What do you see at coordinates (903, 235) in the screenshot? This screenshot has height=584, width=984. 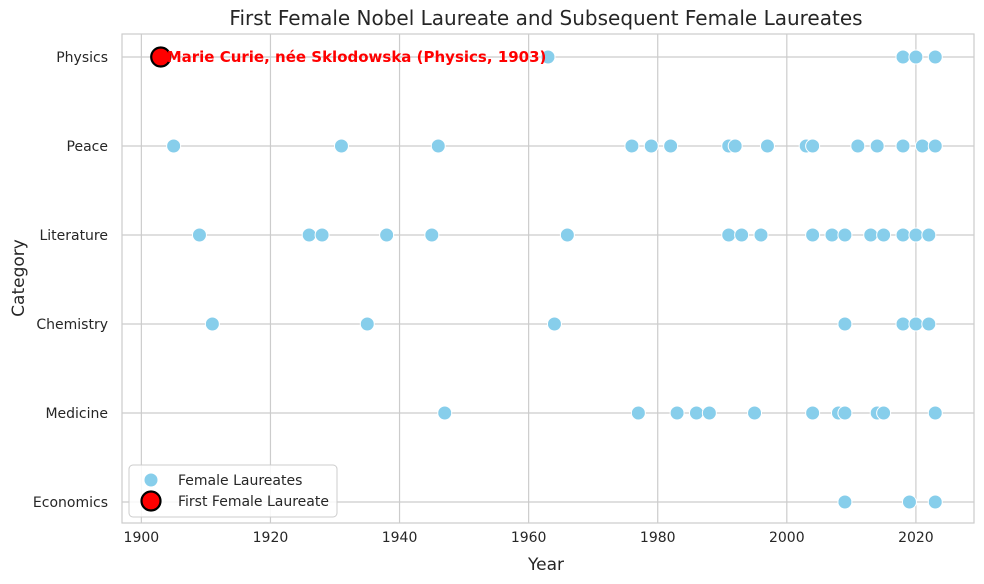 I see `point-literature-2018` at bounding box center [903, 235].